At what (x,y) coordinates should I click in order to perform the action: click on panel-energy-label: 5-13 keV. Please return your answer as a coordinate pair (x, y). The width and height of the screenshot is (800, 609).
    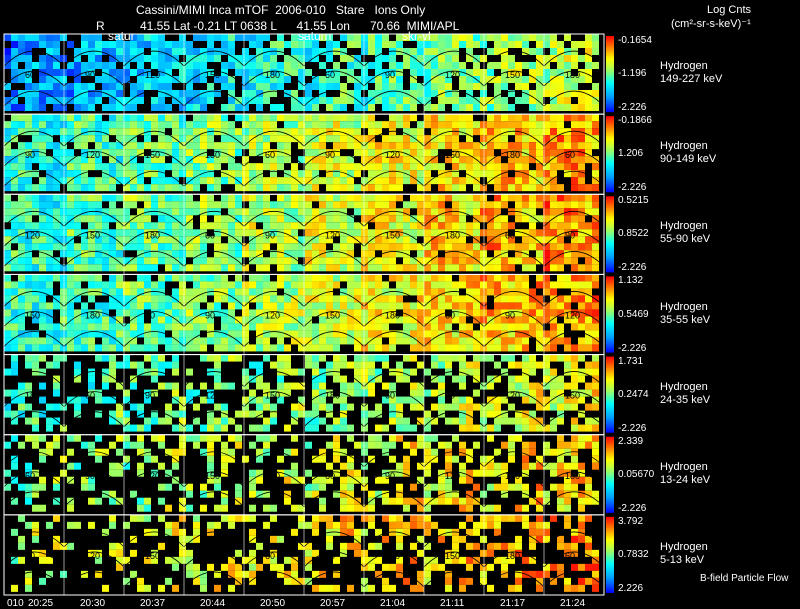
    Looking at the image, I should click on (682, 559).